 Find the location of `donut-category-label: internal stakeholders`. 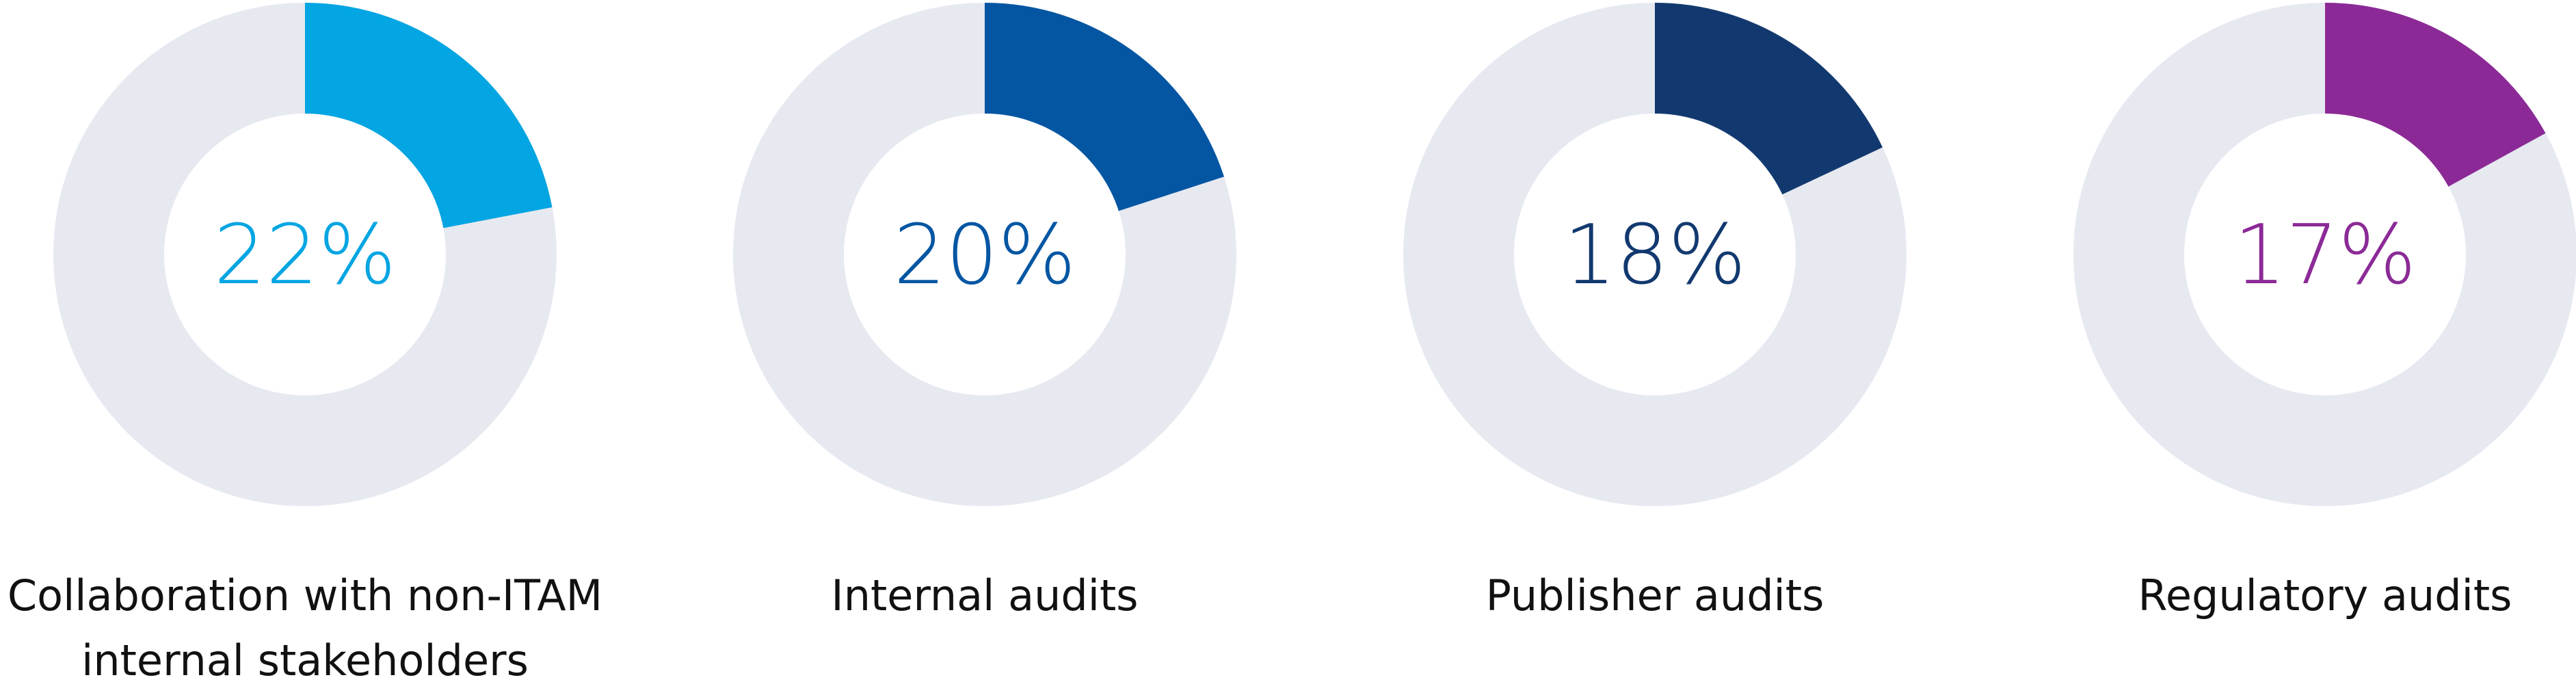

donut-category-label: internal stakeholders is located at coordinates (305, 658).